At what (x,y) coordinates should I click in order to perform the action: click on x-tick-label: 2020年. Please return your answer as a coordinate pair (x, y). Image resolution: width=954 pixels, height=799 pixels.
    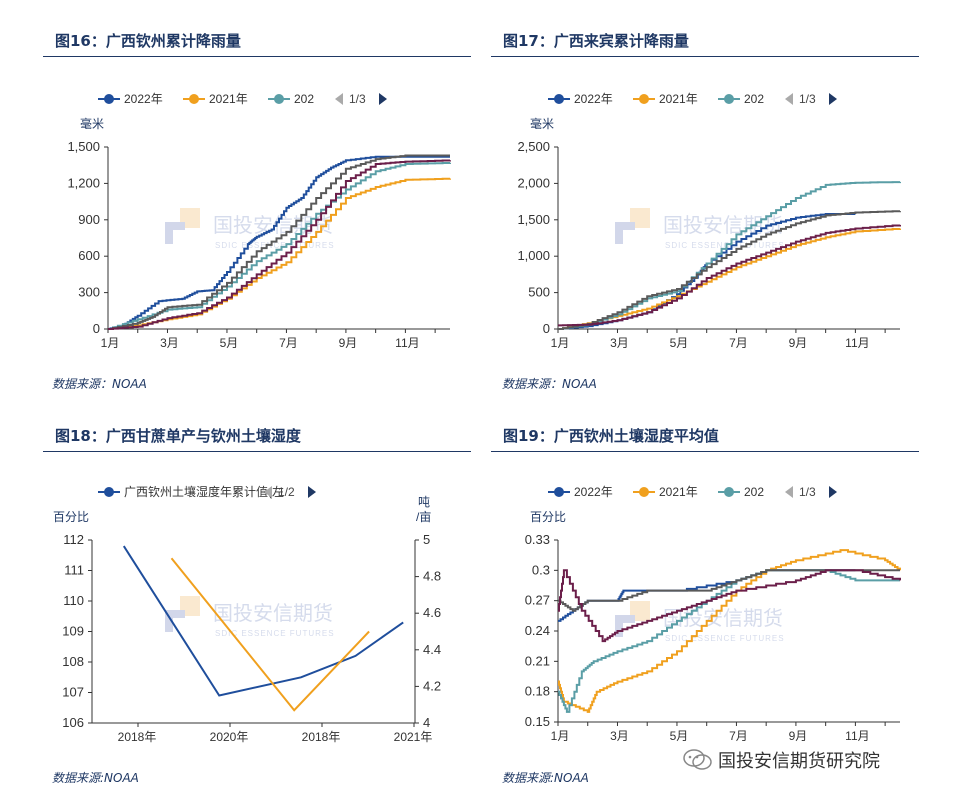
    Looking at the image, I should click on (229, 737).